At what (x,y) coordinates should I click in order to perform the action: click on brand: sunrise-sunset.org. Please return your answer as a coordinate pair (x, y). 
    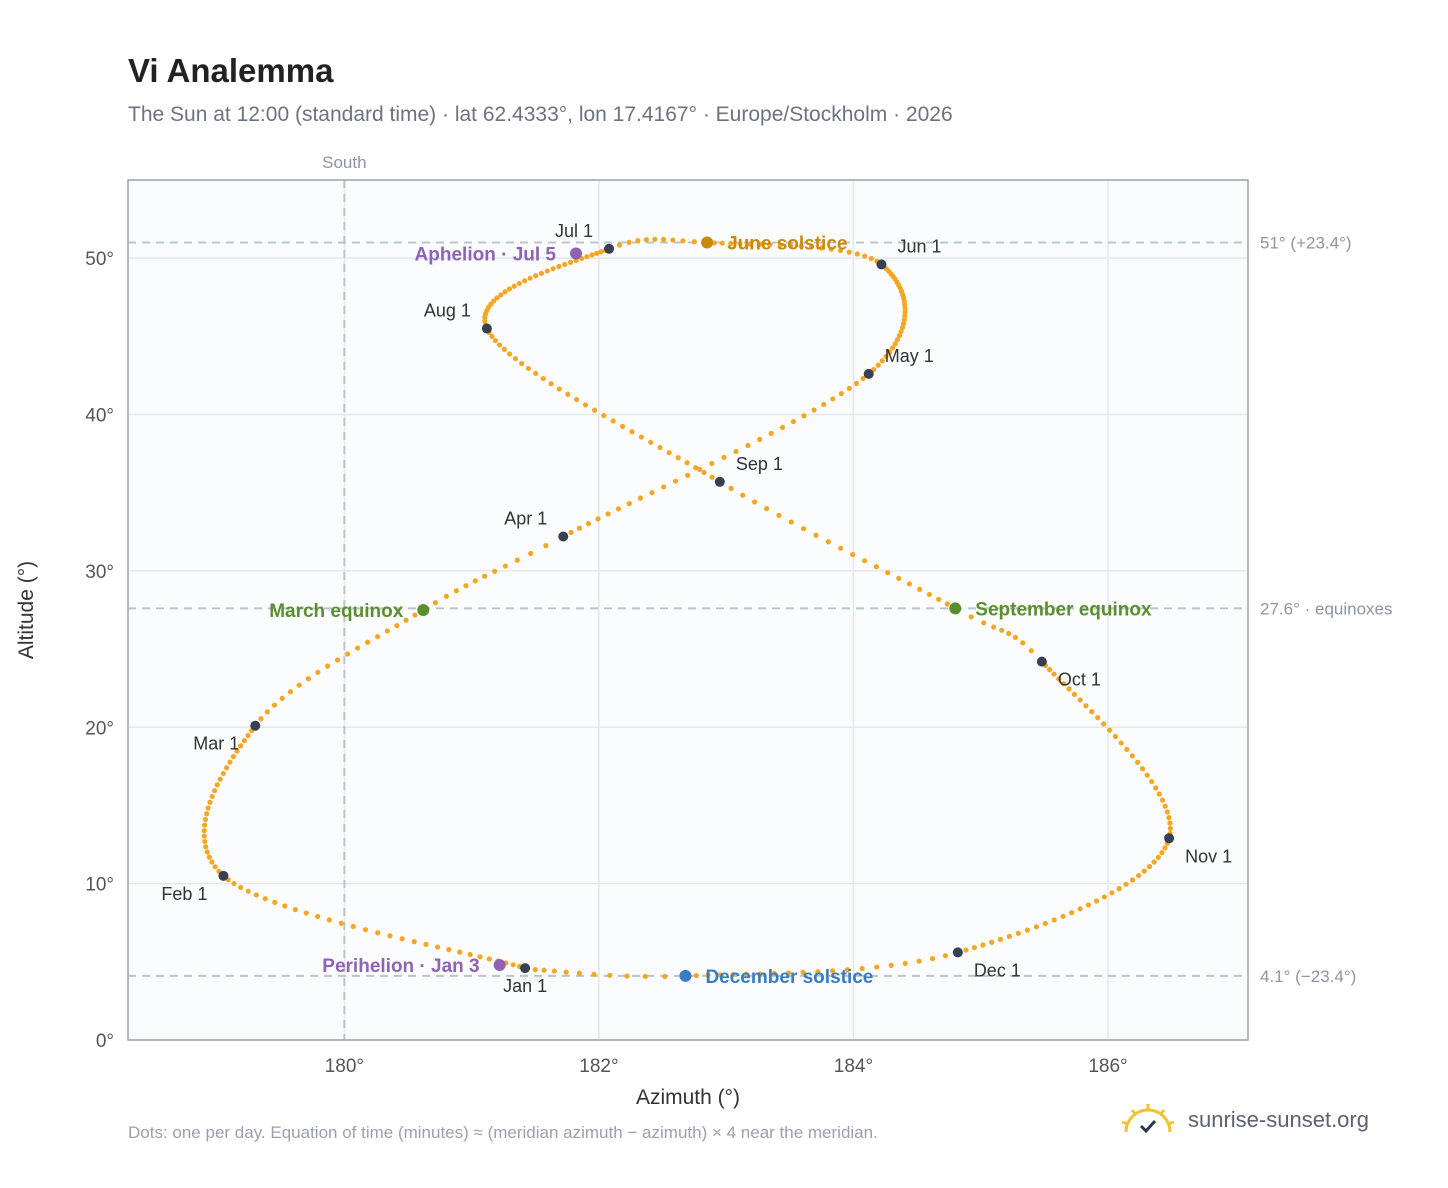
    Looking at the image, I should click on (1244, 1120).